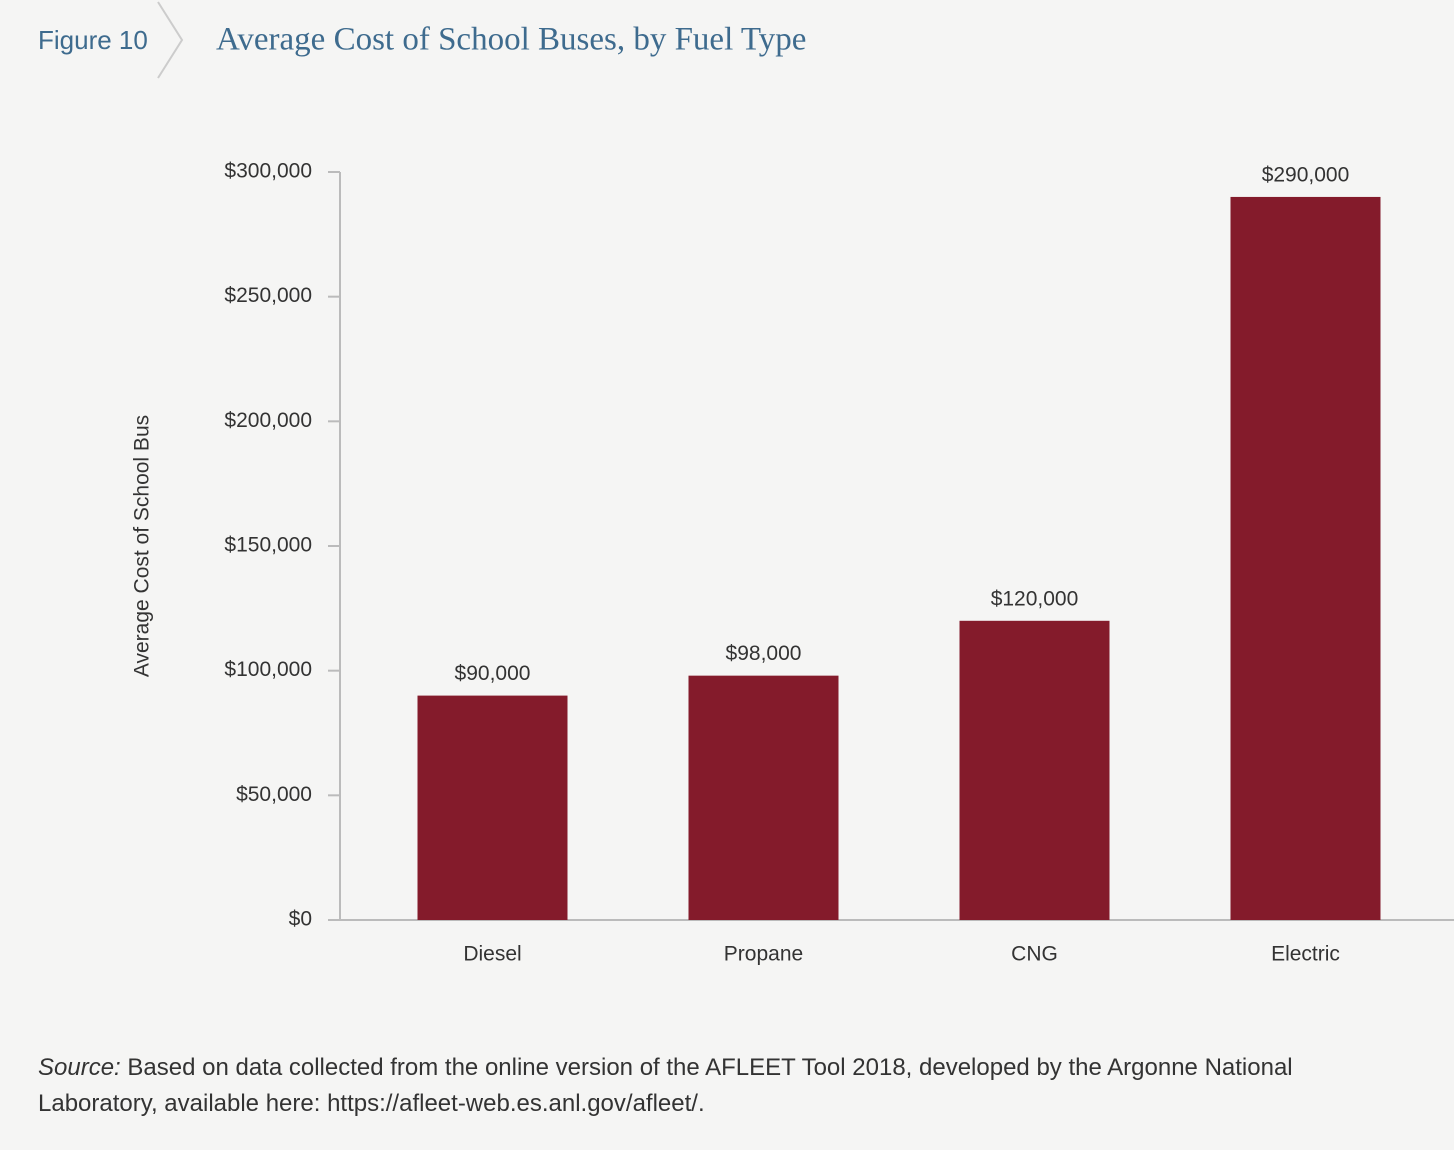 This screenshot has width=1454, height=1150. Describe the element at coordinates (268, 669) in the screenshot. I see `y-tick-label: $100,000` at that location.